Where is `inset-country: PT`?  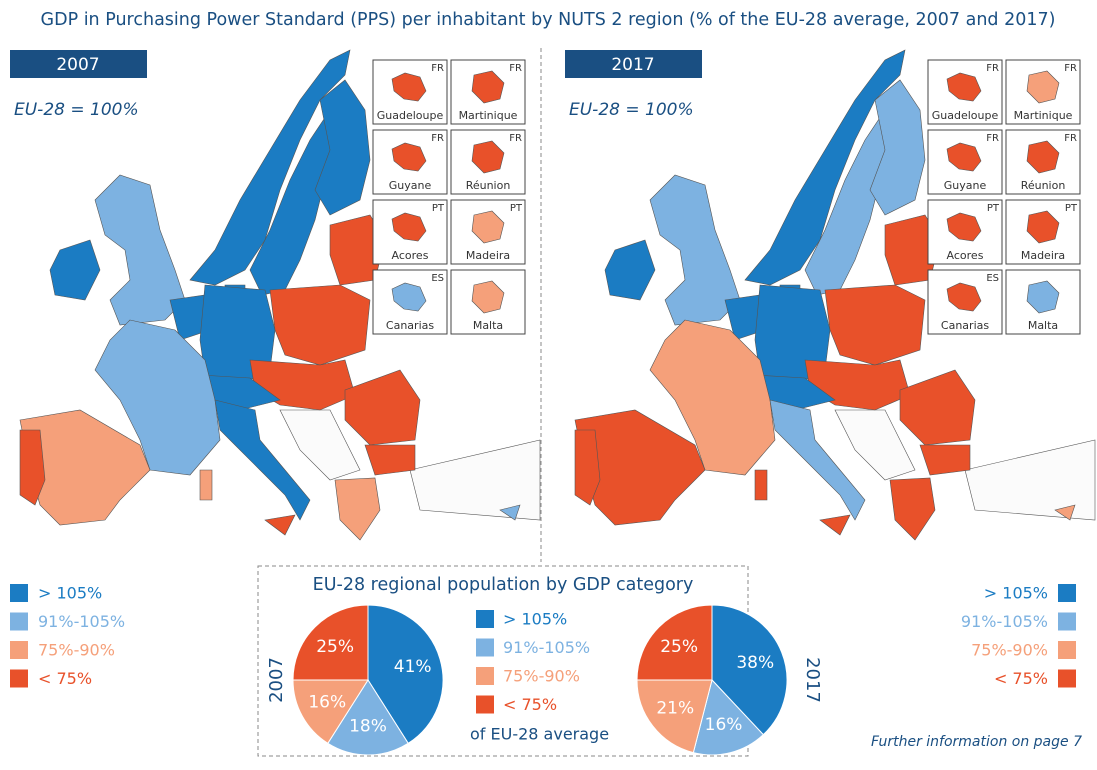 inset-country: PT is located at coordinates (993, 208).